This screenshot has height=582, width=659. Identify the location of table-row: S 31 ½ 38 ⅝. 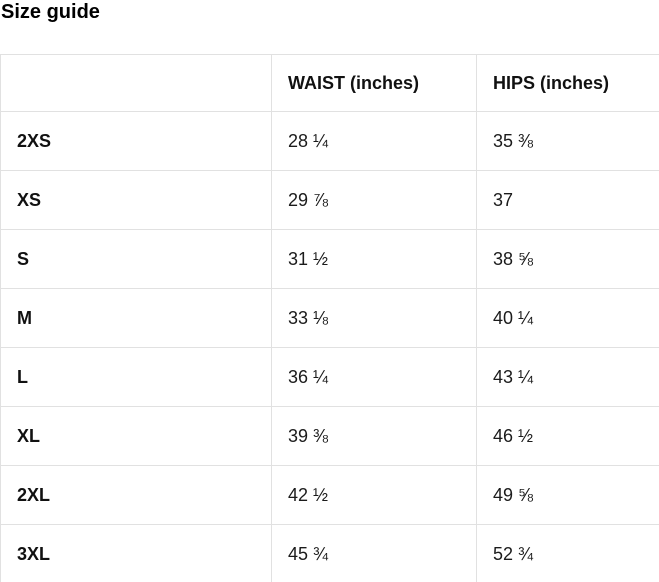
(329, 259).